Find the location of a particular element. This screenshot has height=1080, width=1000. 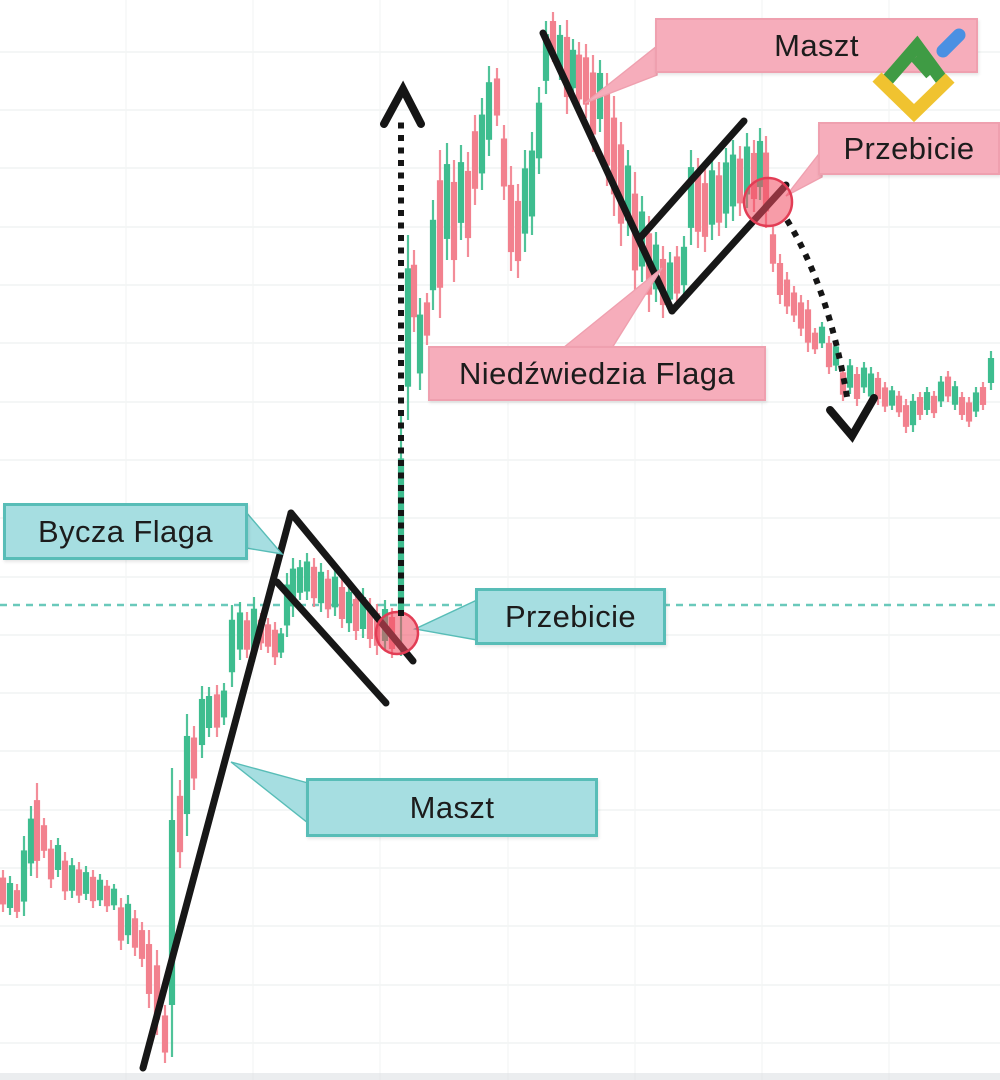

label-text: Bycza Flaga is located at coordinates (125, 531).